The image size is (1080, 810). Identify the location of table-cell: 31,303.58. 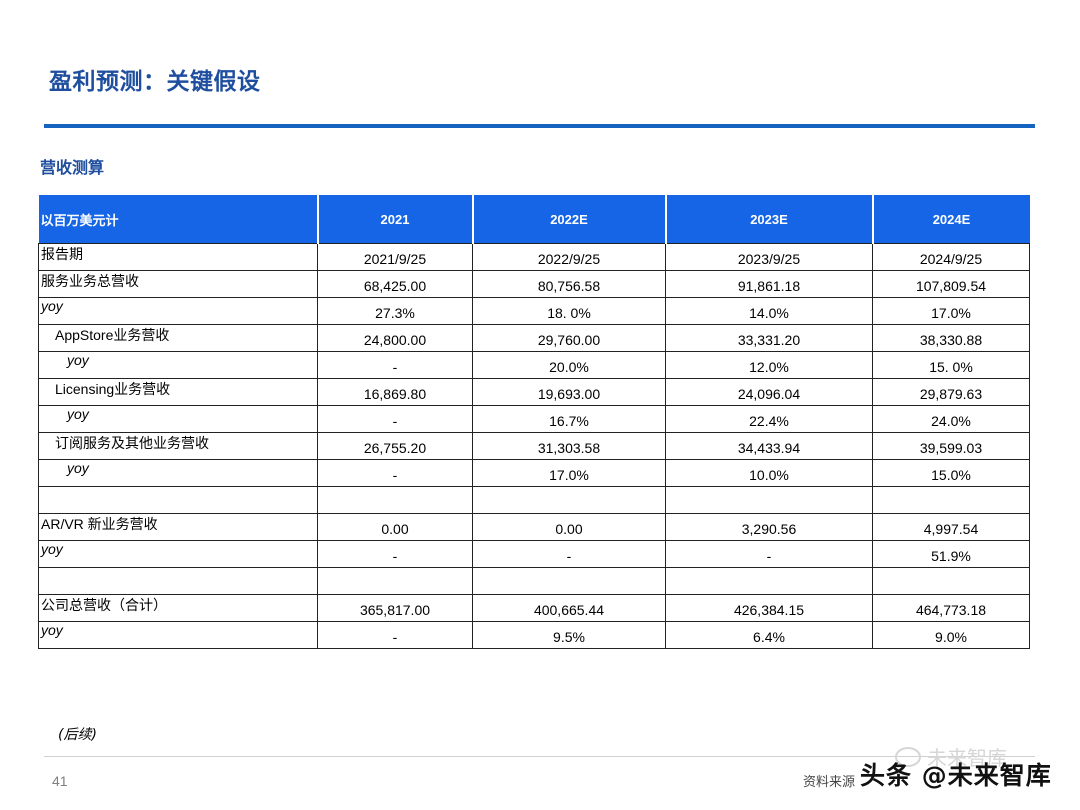
(569, 446).